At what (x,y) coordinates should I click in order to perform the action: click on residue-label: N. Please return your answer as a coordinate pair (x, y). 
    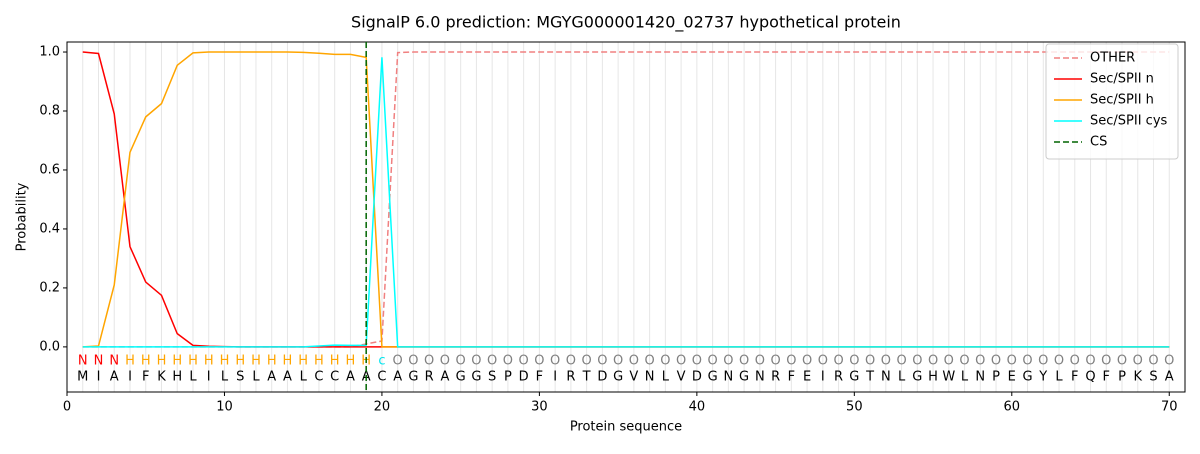
    Looking at the image, I should click on (83, 361).